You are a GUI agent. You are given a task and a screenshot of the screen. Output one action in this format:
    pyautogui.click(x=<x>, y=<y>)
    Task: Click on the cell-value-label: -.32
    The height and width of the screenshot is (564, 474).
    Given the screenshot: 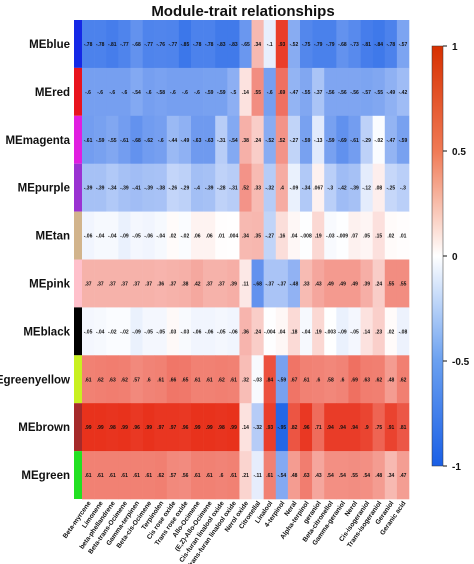 What is the action you would take?
    pyautogui.click(x=269, y=189)
    